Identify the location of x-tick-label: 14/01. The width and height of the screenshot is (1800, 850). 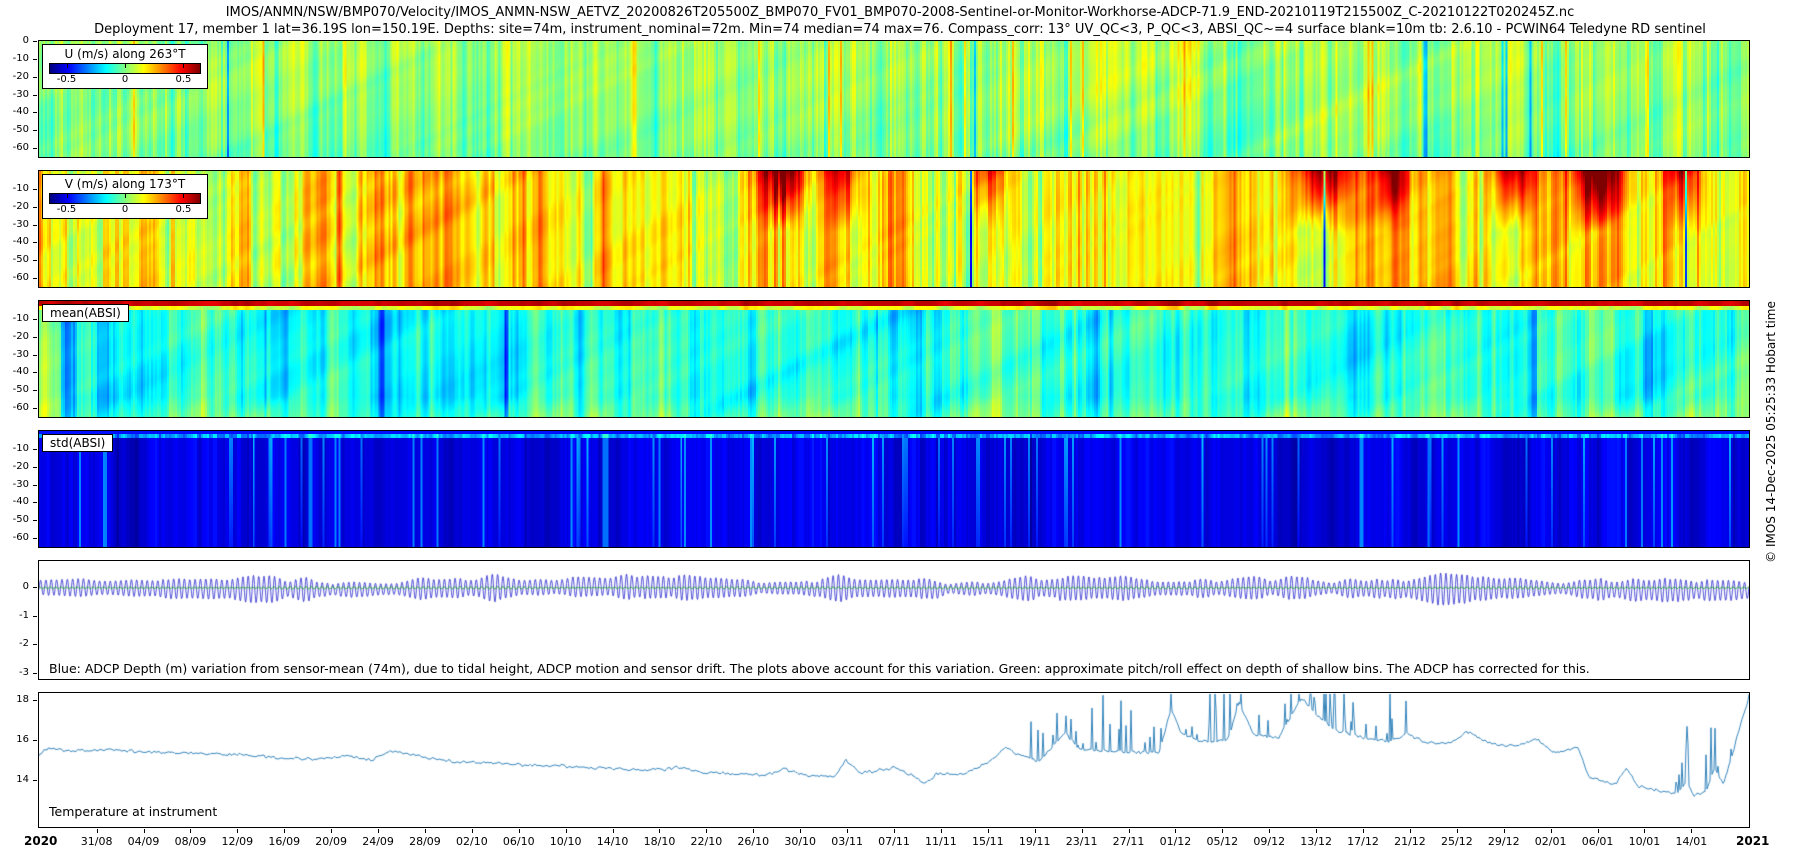
(1691, 841).